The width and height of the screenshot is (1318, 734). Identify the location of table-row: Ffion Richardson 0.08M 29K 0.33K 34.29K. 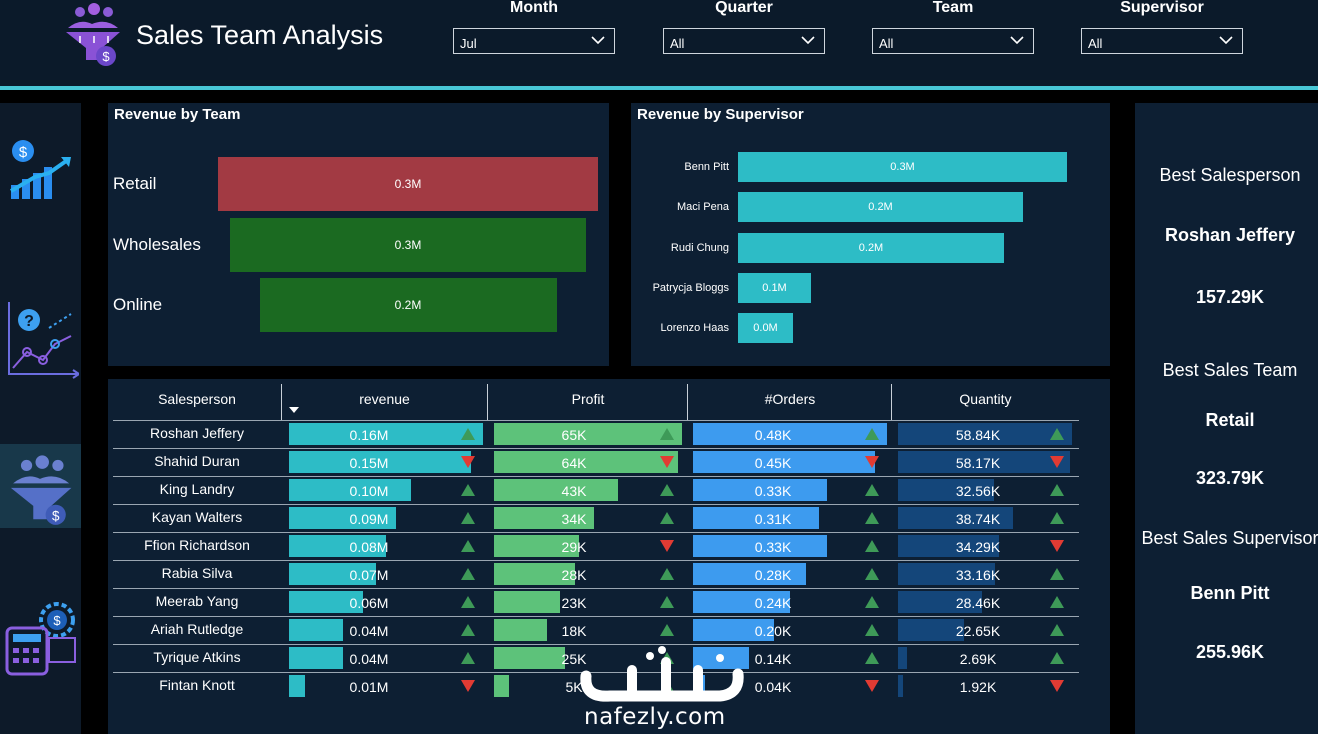
(596, 546).